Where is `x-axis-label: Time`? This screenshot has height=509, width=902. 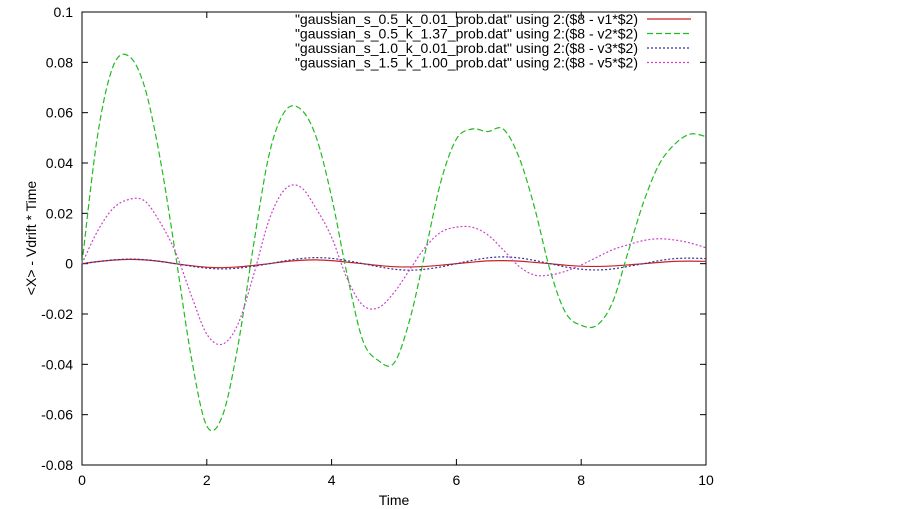 x-axis-label: Time is located at coordinates (394, 500).